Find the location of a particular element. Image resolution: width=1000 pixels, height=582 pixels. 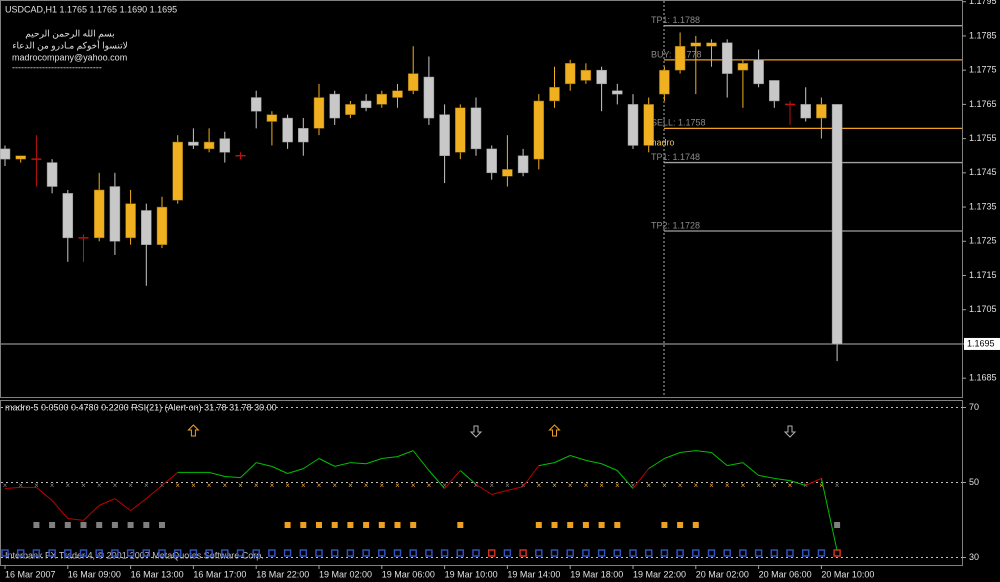

level-label: TP1: 1.1788 is located at coordinates (675, 20).